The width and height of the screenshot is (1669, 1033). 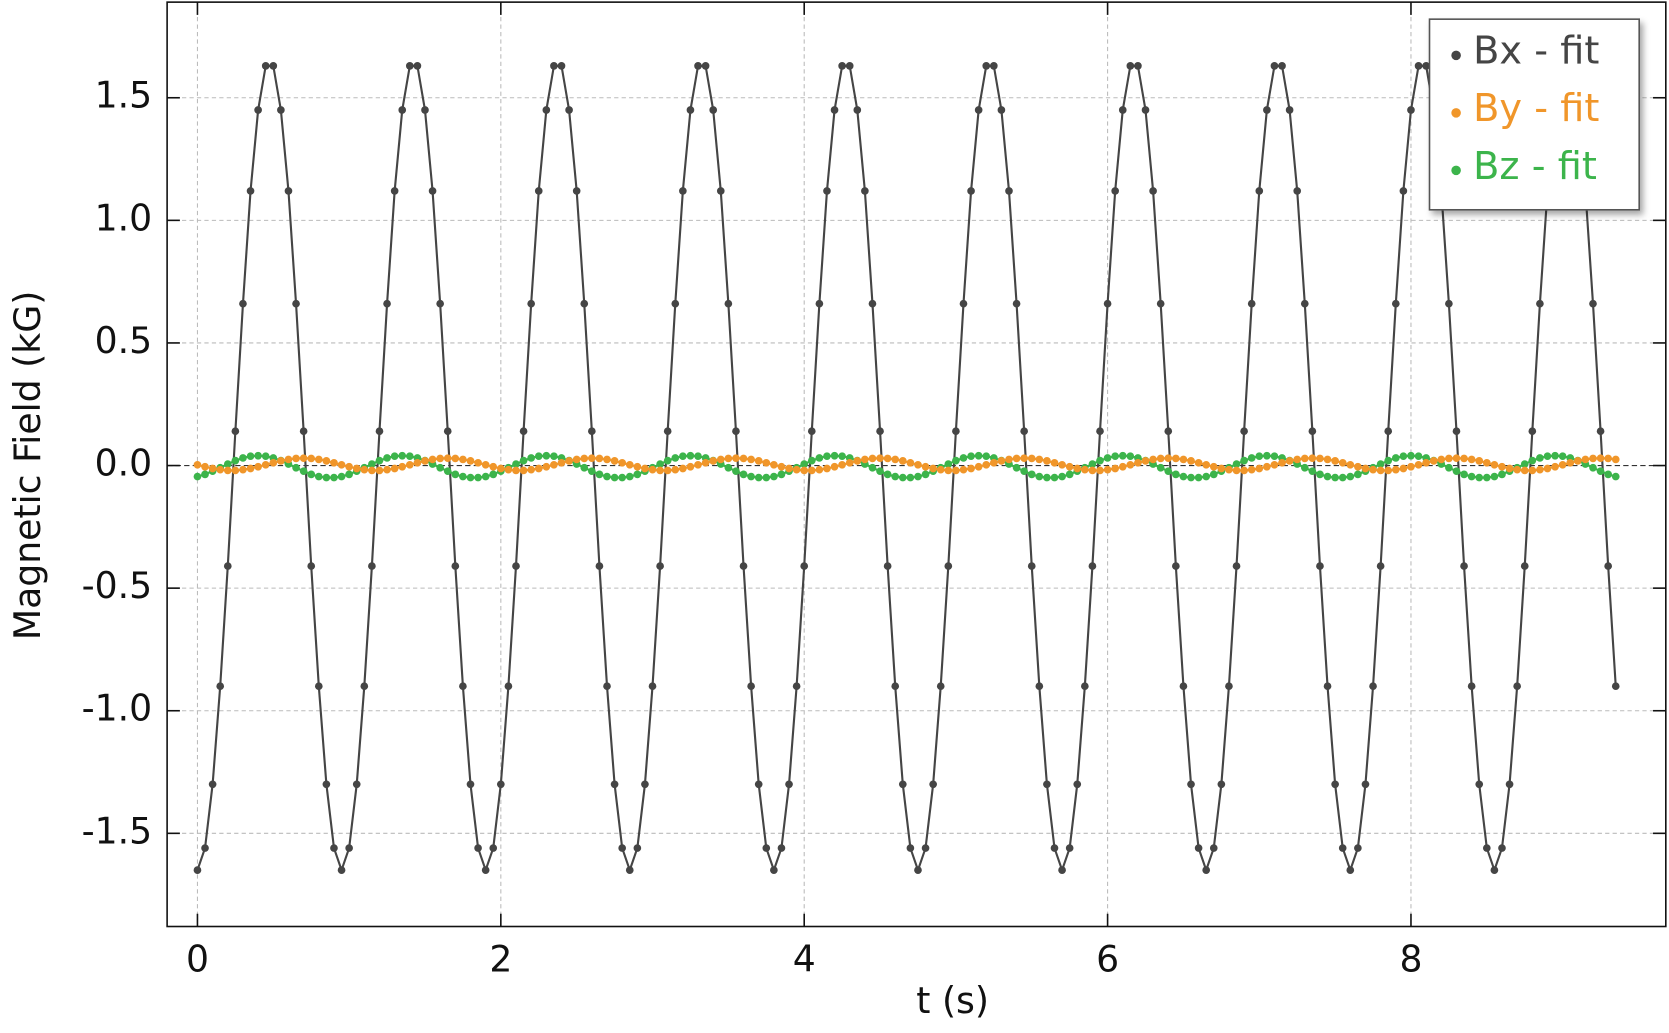 What do you see at coordinates (117, 830) in the screenshot?
I see `y-tick-label: -1.5` at bounding box center [117, 830].